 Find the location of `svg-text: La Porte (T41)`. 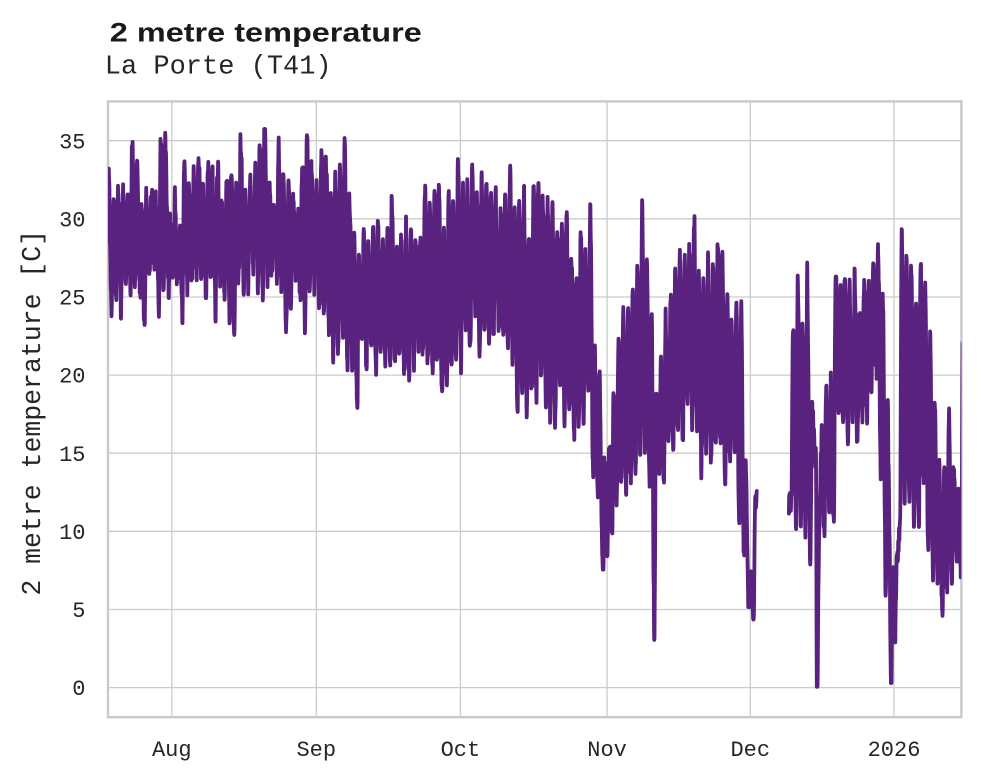

svg-text: La Porte (T41) is located at coordinates (218, 68).